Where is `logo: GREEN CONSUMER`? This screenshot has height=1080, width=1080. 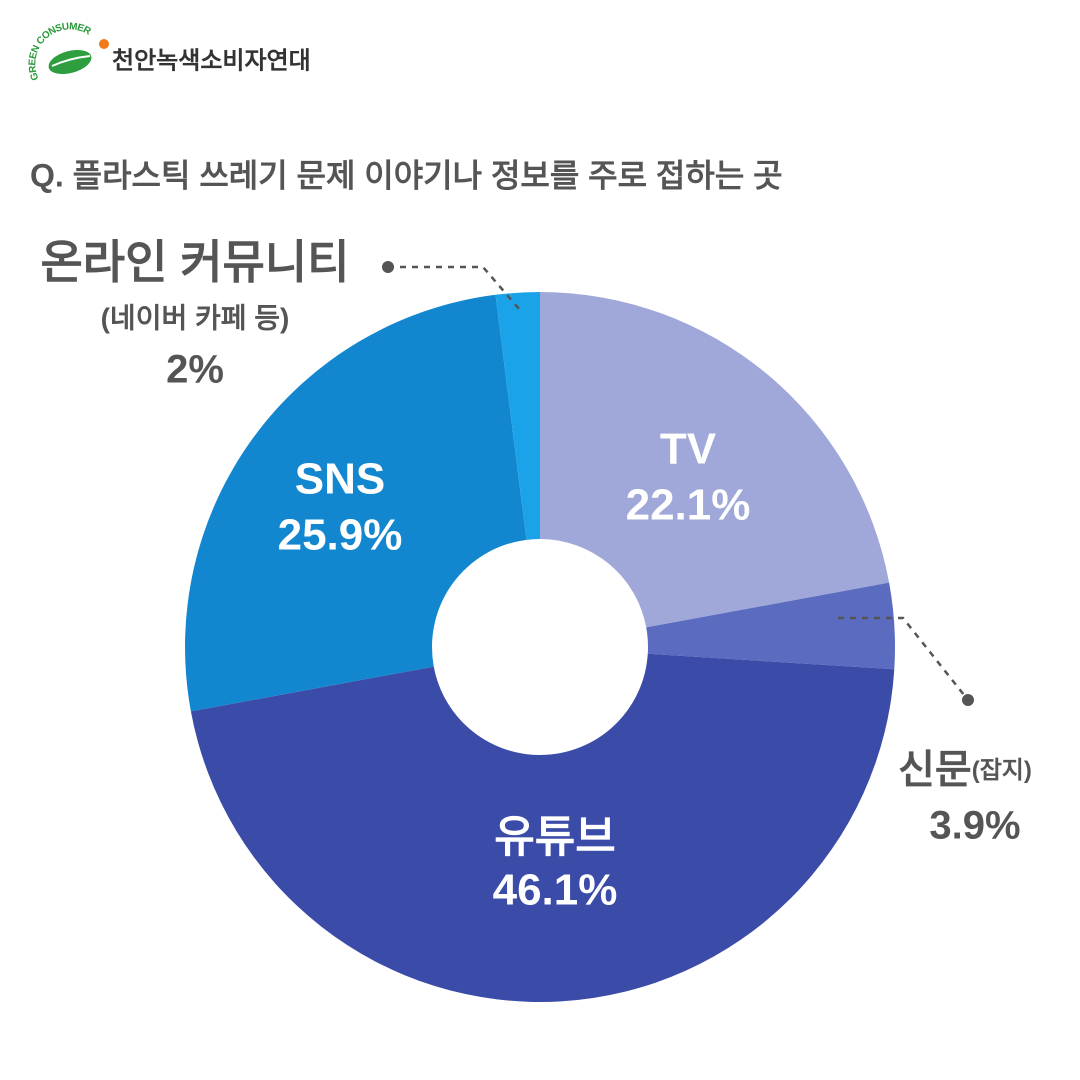
logo: GREEN CONSUMER is located at coordinates (68, 51).